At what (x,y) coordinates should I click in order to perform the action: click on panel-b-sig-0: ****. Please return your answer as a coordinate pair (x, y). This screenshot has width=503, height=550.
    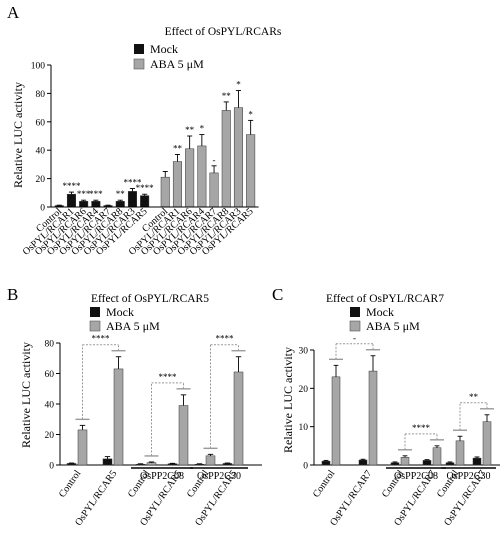
    Looking at the image, I should click on (101, 339).